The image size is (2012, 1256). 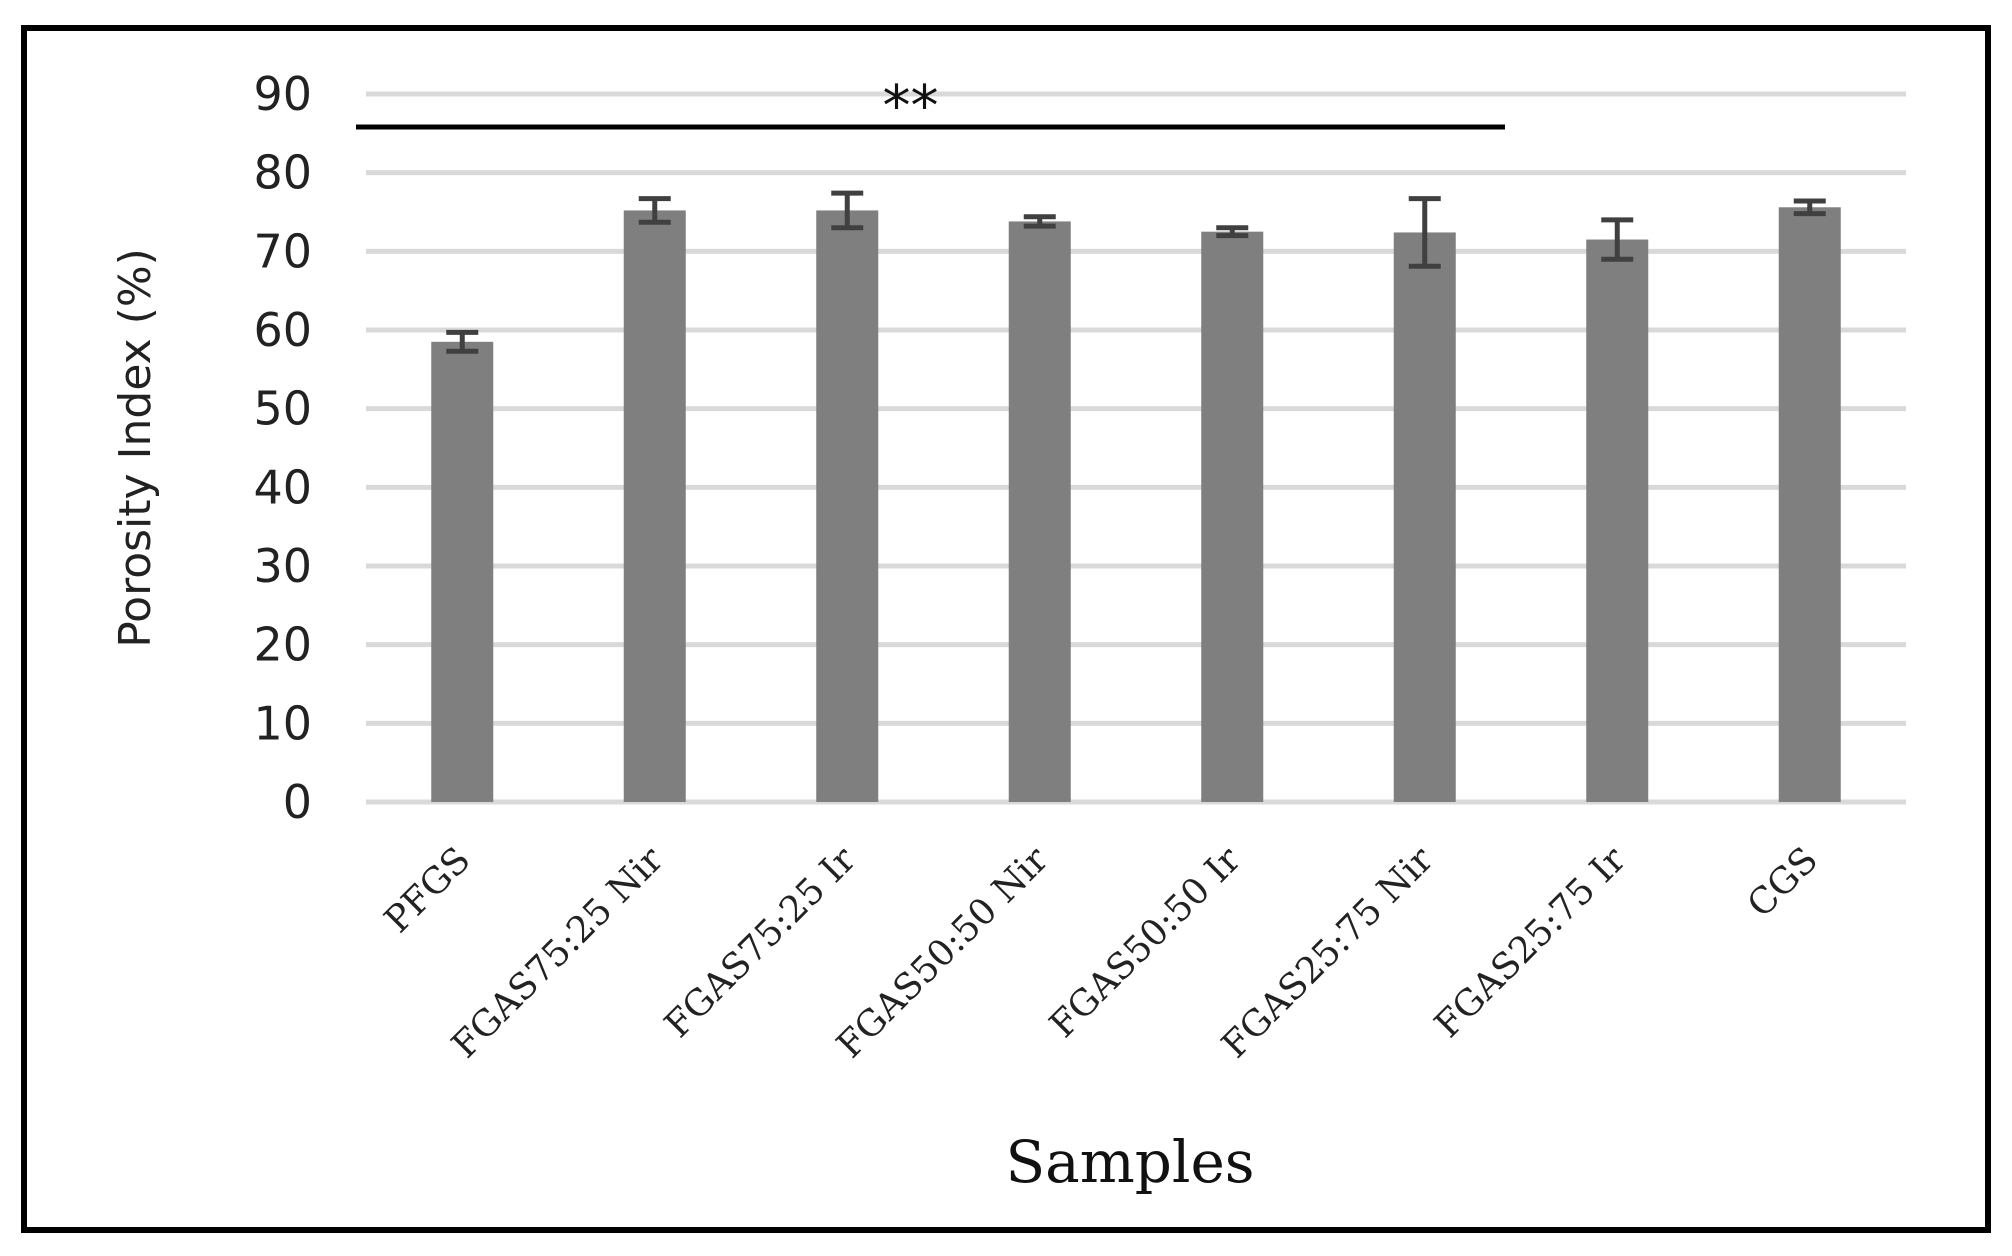 What do you see at coordinates (282, 173) in the screenshot?
I see `y-tick-label: 80` at bounding box center [282, 173].